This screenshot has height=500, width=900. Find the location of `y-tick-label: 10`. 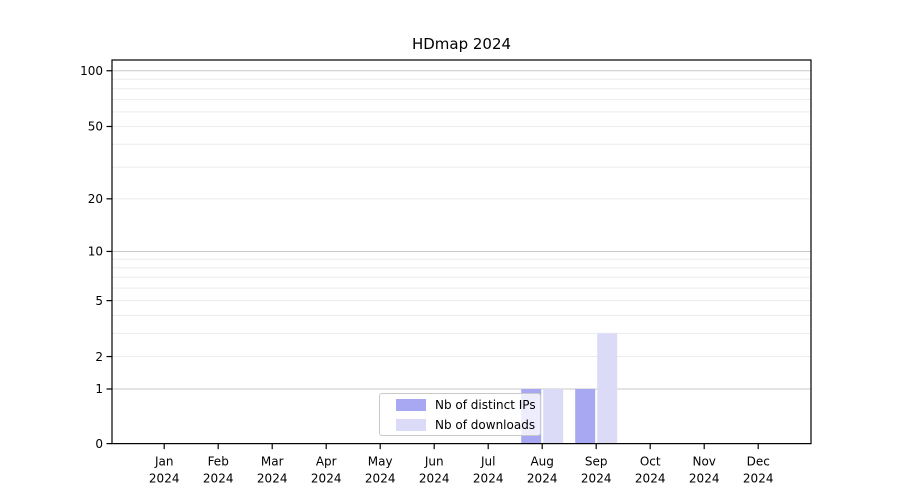

y-tick-label: 10 is located at coordinates (95, 252).